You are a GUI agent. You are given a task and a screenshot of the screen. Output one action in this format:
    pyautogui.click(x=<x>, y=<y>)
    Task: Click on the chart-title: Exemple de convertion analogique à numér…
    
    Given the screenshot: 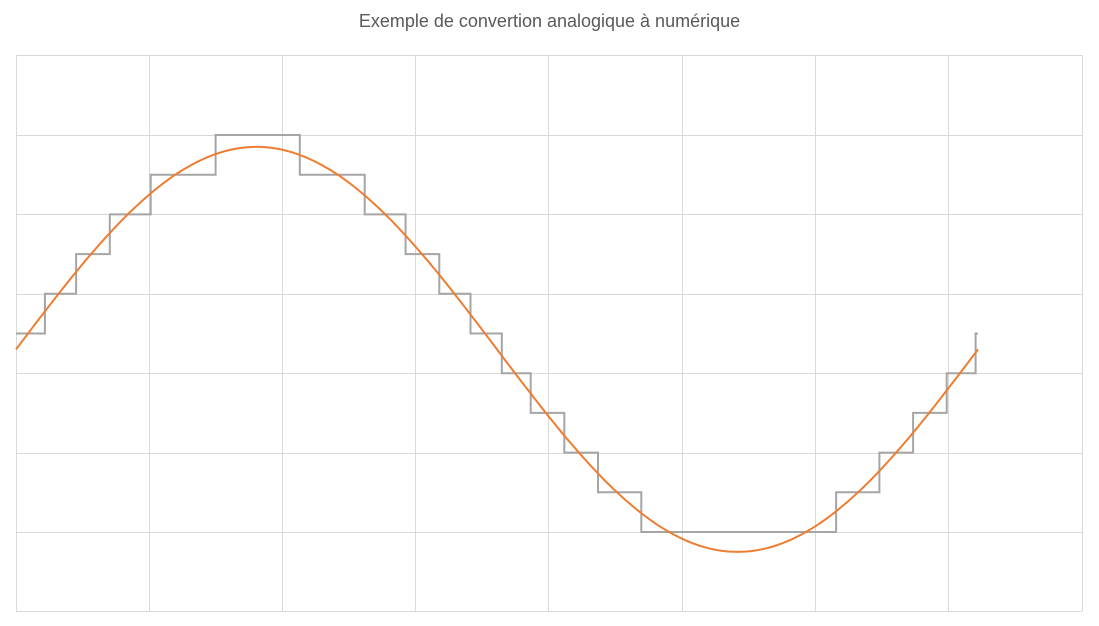 What is the action you would take?
    pyautogui.click(x=549, y=21)
    